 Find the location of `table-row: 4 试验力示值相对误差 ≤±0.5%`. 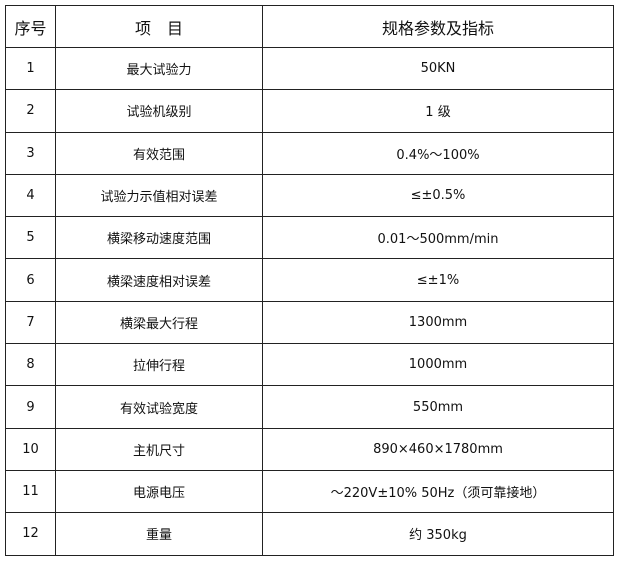

table-row: 4 试验力示值相对误差 ≤±0.5% is located at coordinates (309, 195).